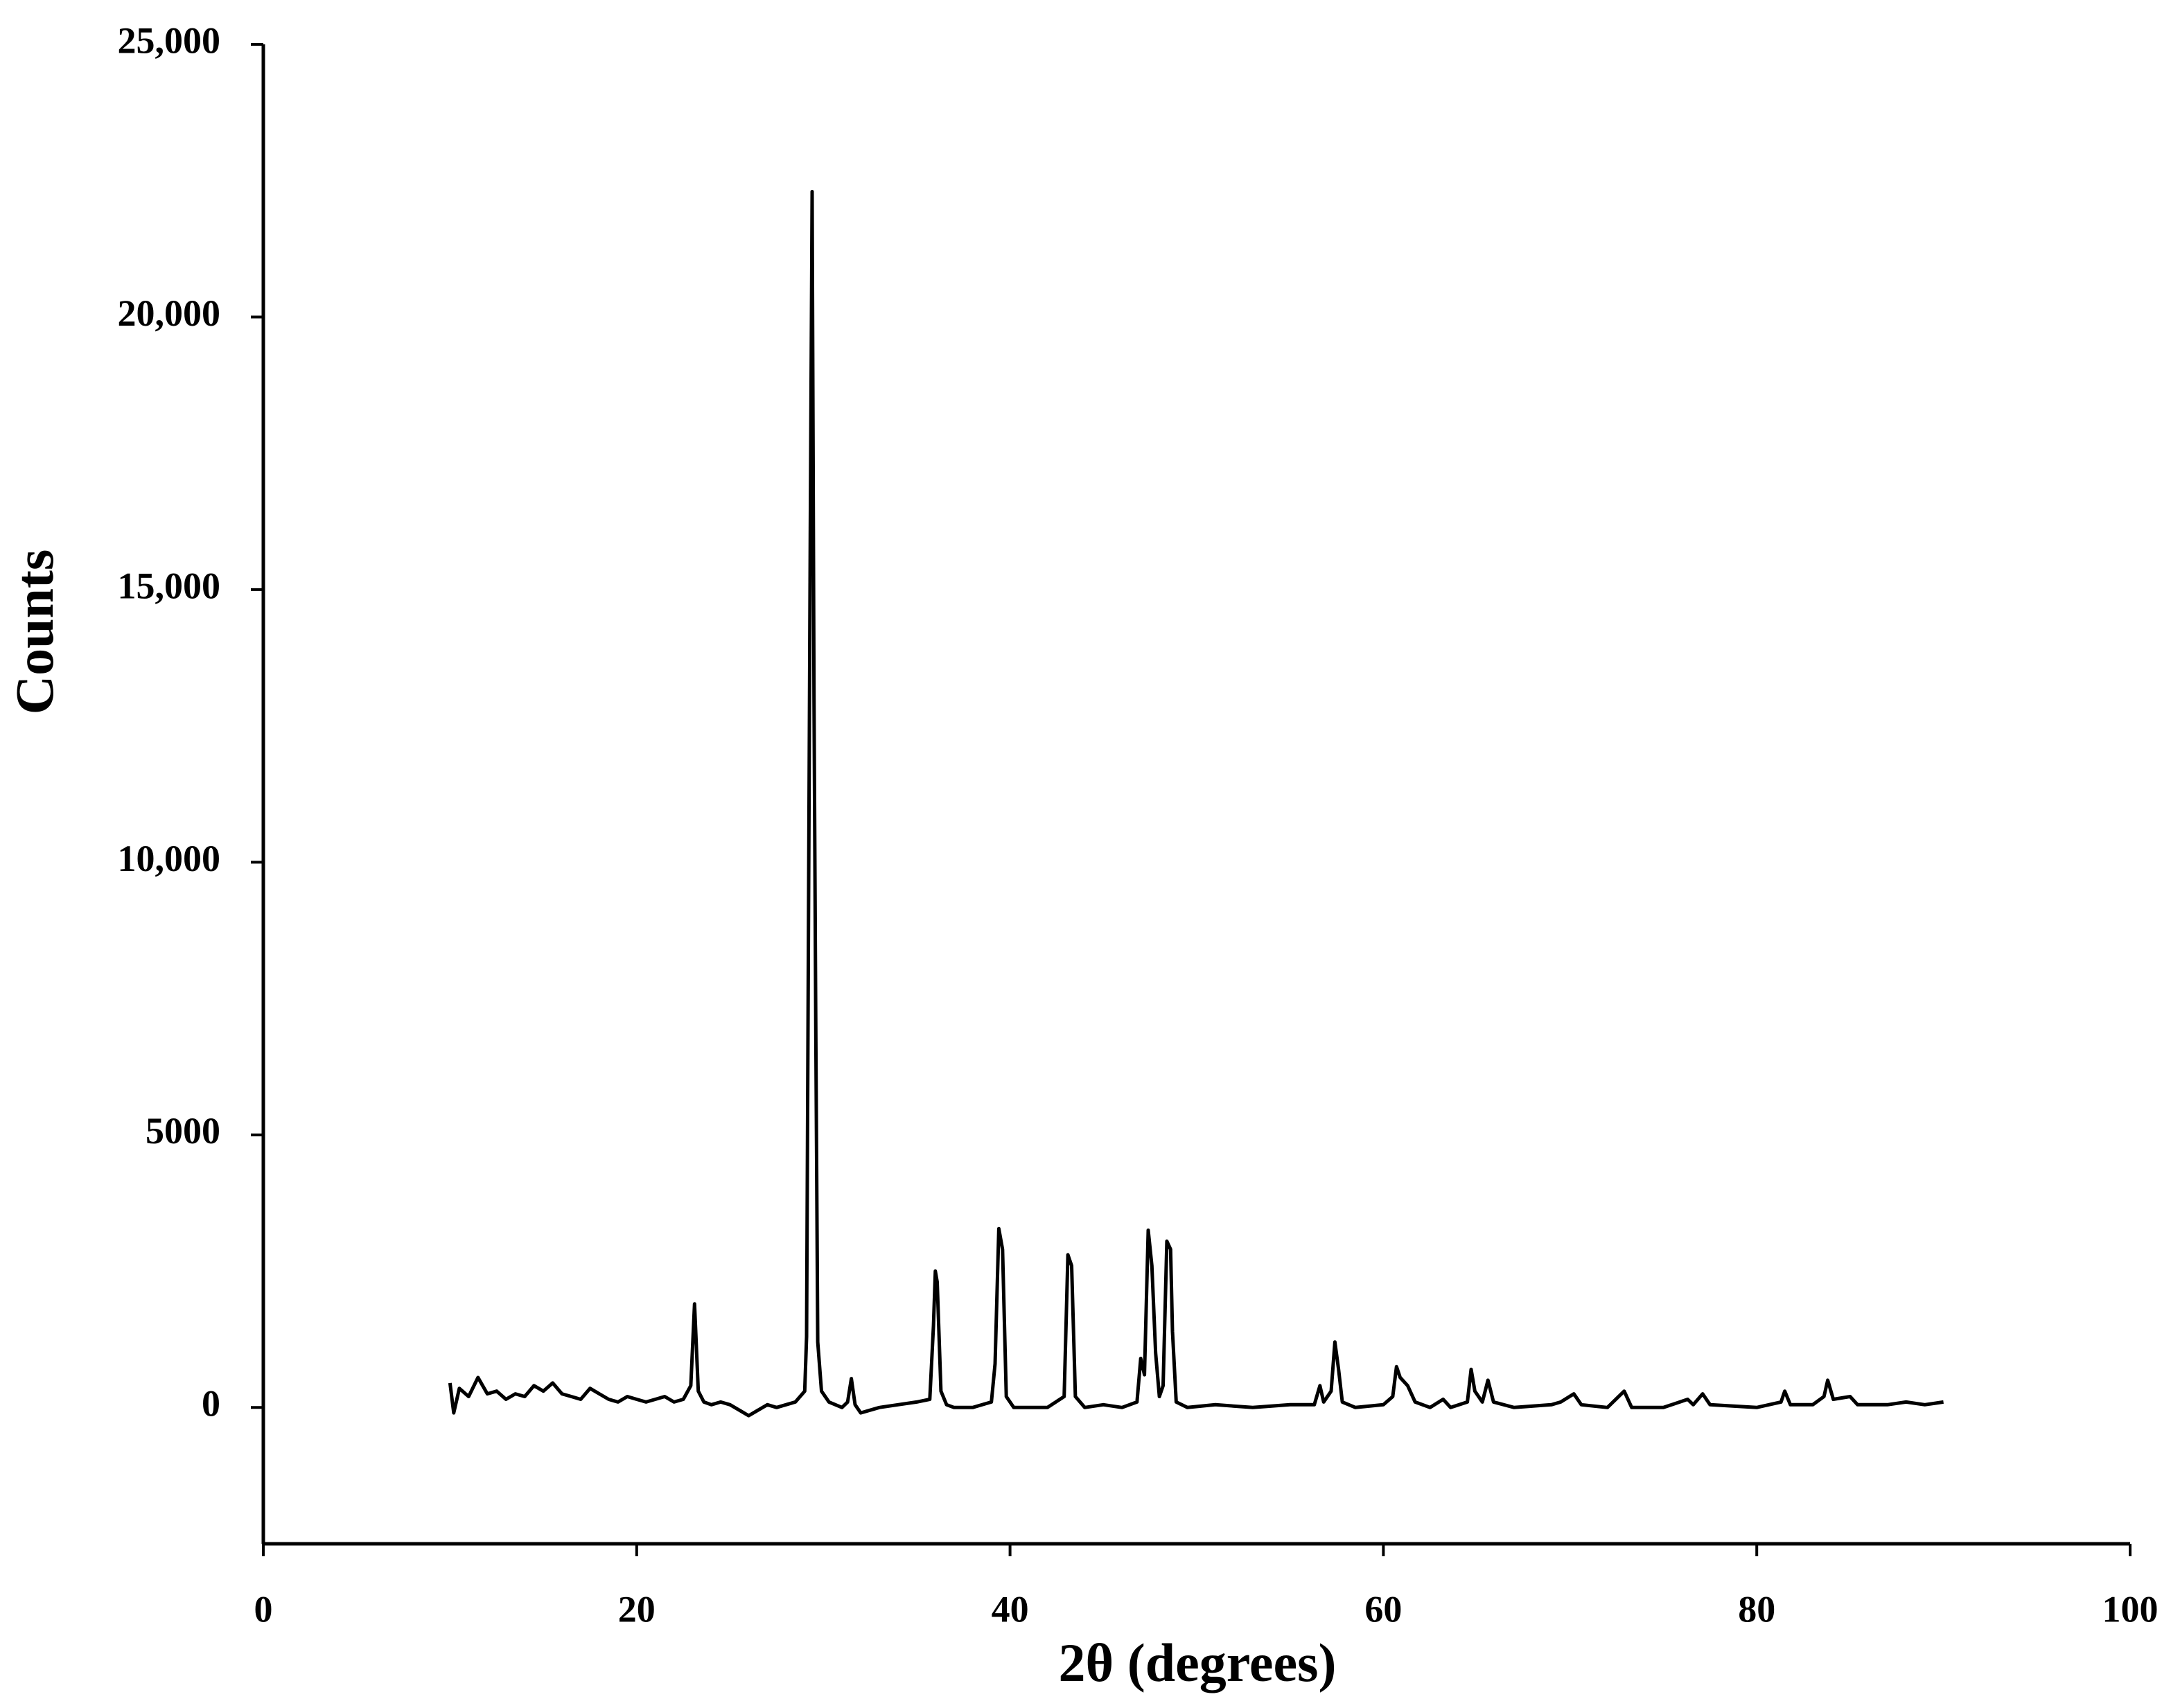 The width and height of the screenshot is (2171, 1708). What do you see at coordinates (211, 1404) in the screenshot?
I see `y-tick-label: 0` at bounding box center [211, 1404].